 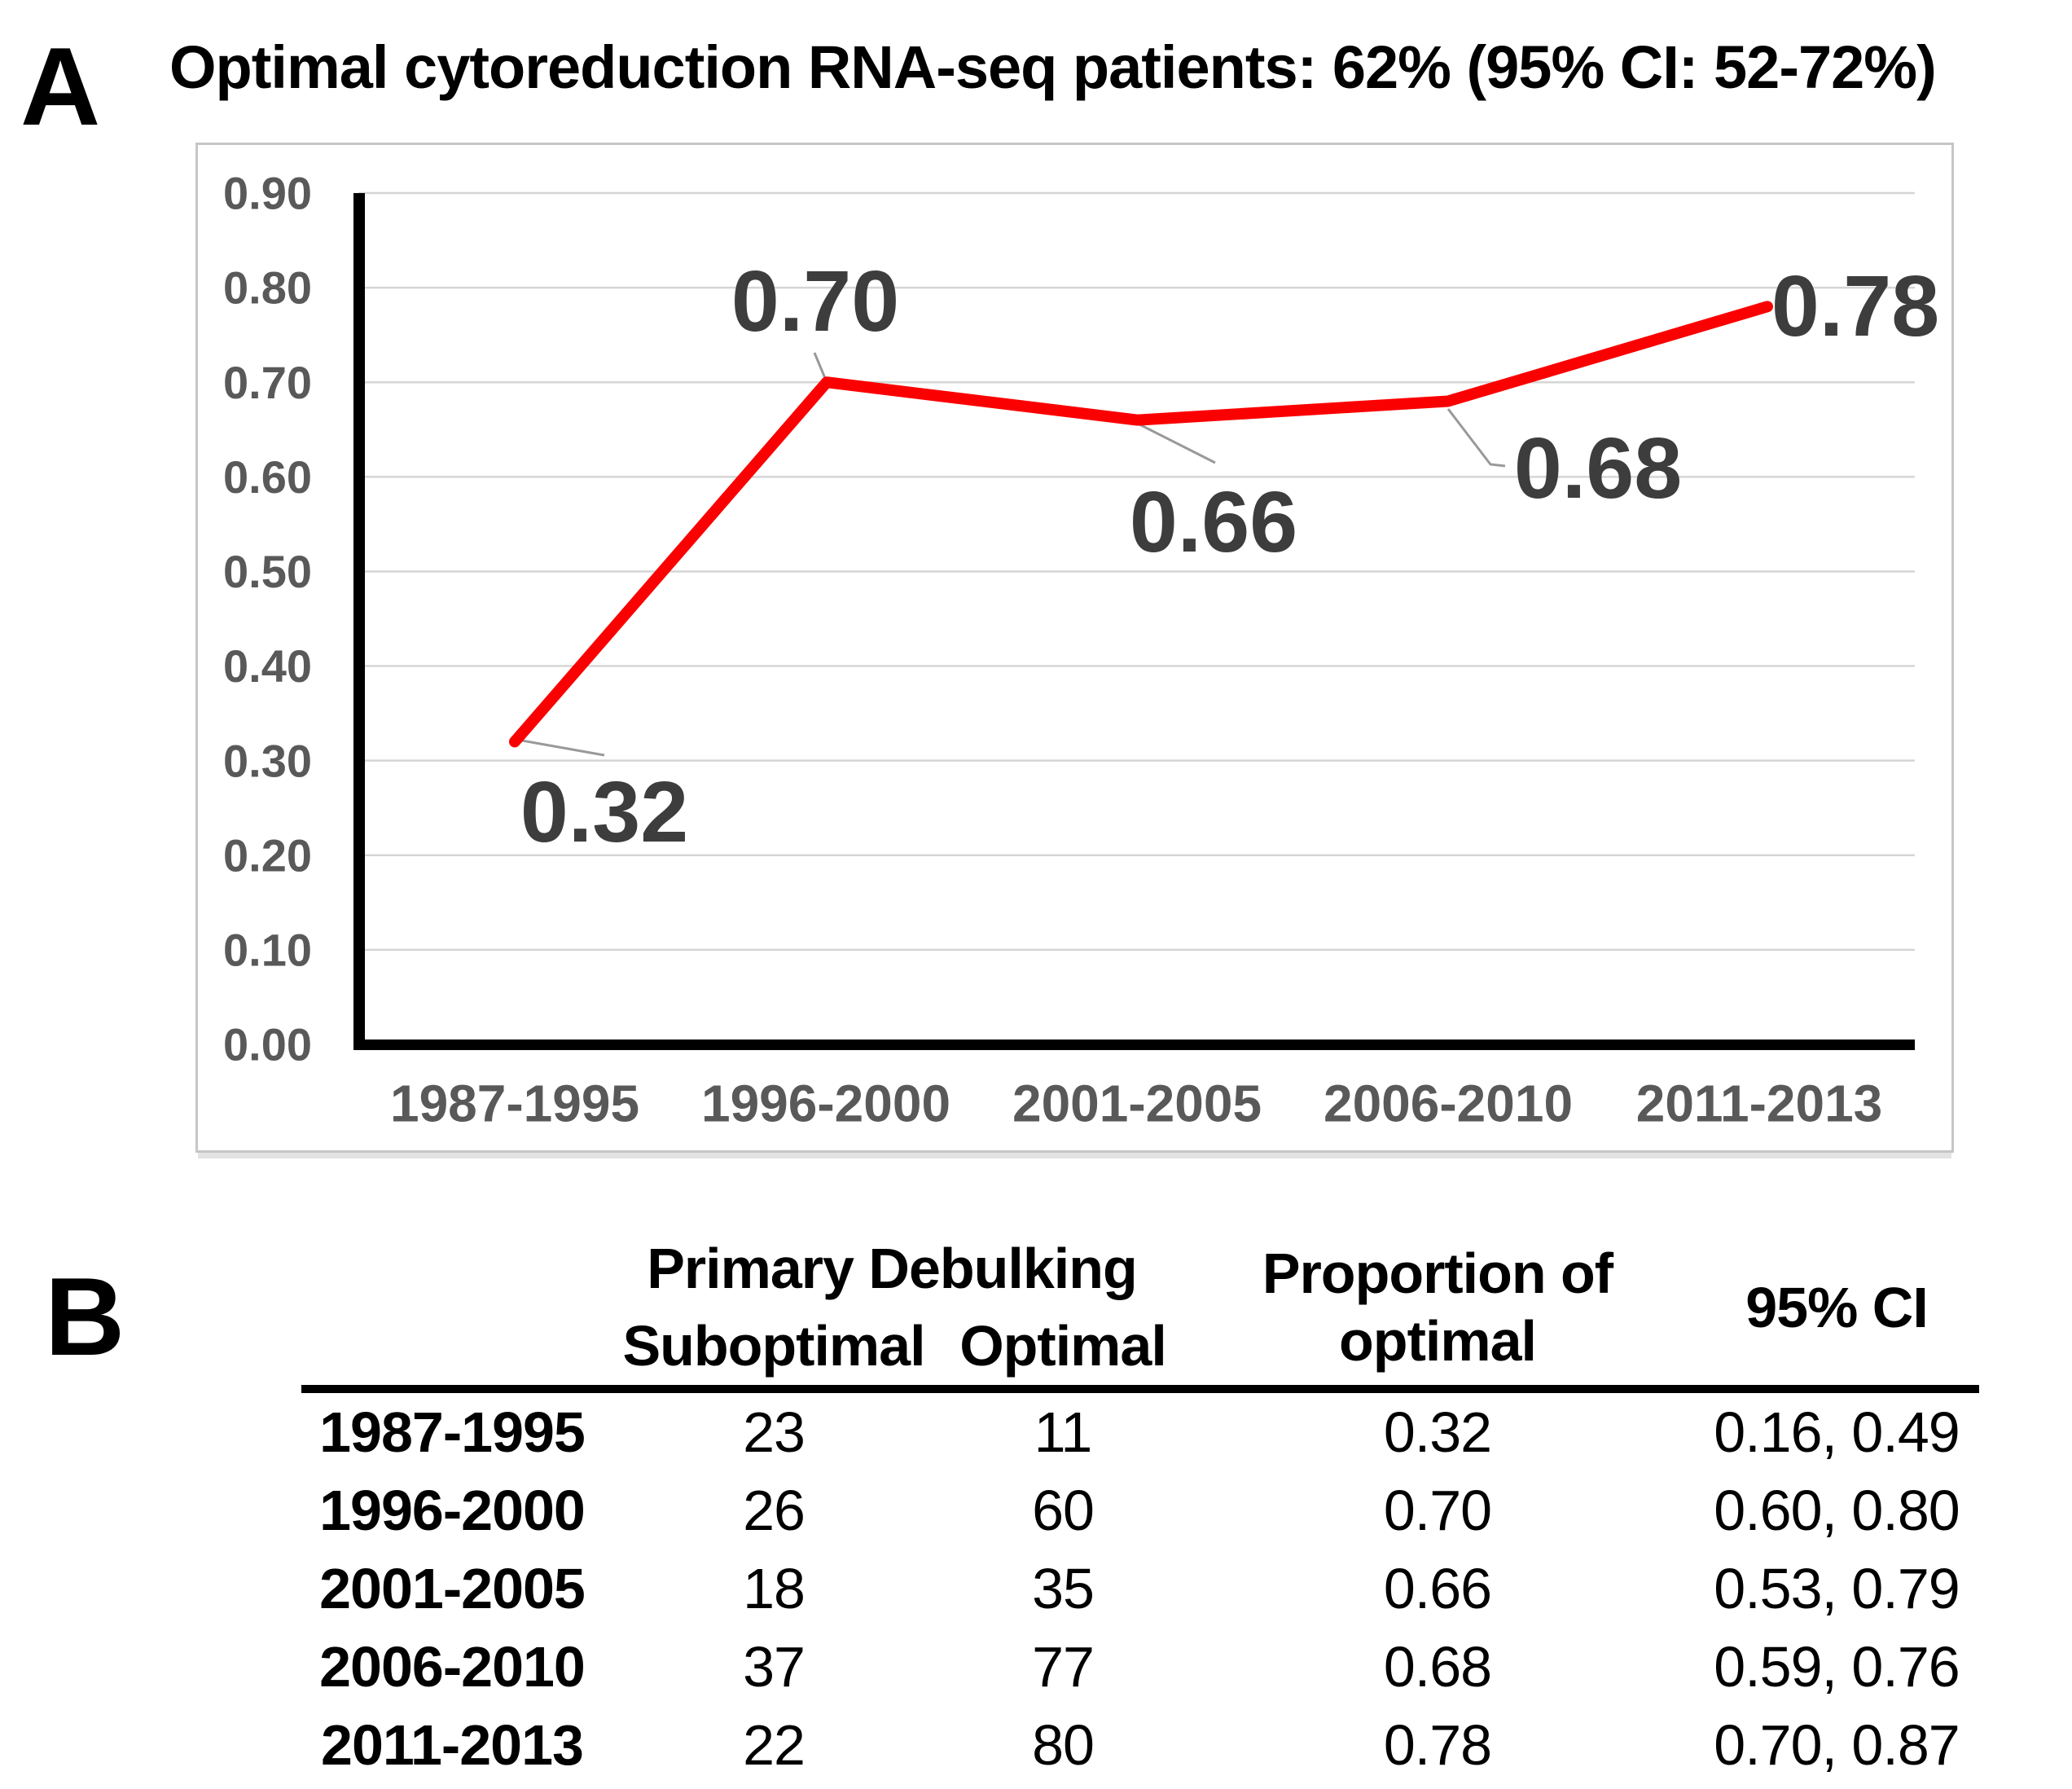 I want to click on row-ci: 0.59, 0.76, so click(x=1837, y=1667).